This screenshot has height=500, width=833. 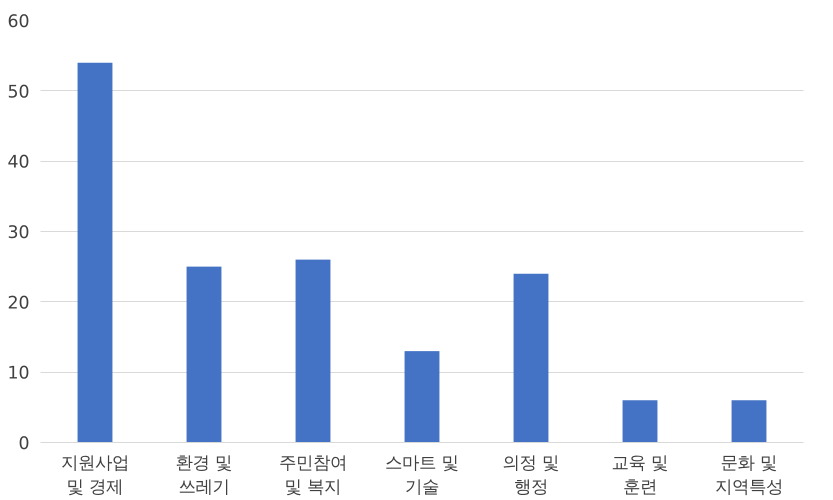 I want to click on x-tick-label: 주민참여 및 복지, so click(x=313, y=476).